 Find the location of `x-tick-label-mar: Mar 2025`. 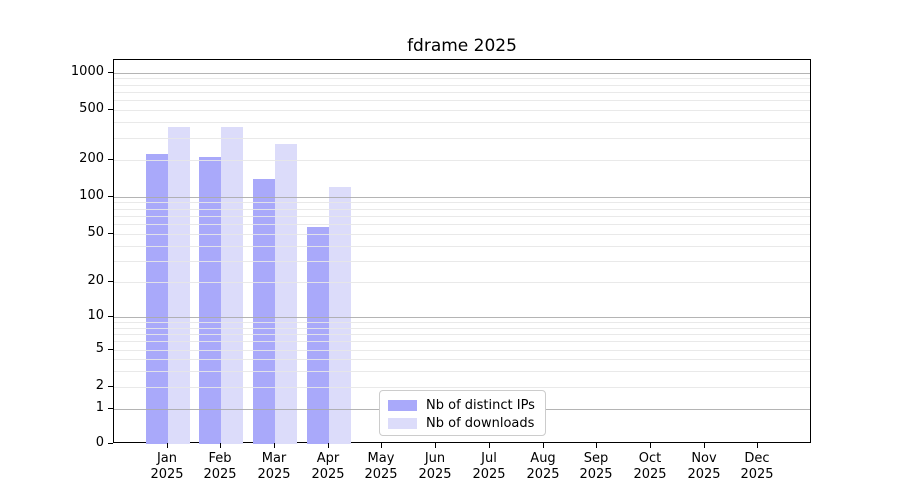

x-tick-label-mar: Mar 2025 is located at coordinates (274, 466).